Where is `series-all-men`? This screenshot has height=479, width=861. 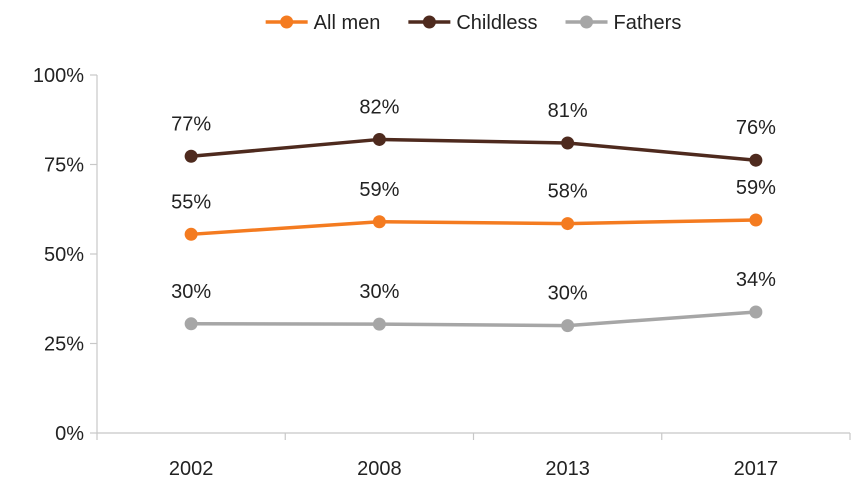 series-all-men is located at coordinates (473, 227).